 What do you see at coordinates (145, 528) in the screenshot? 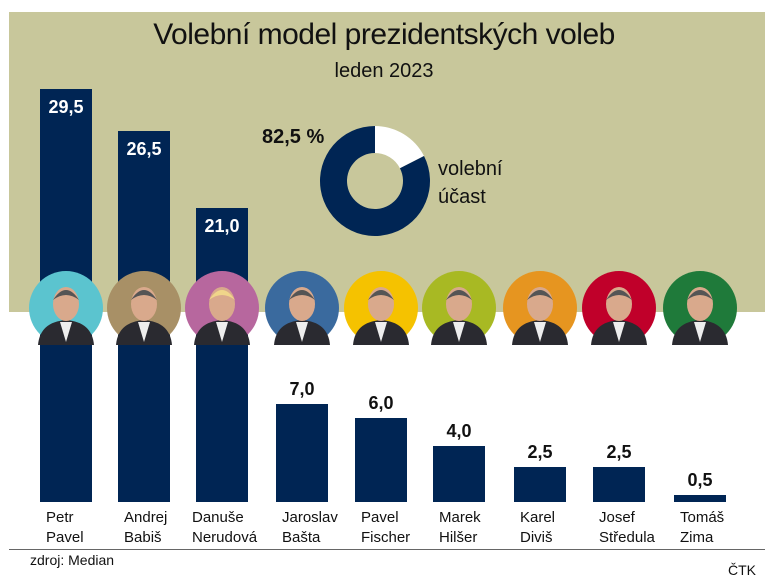
I see `category-label: Andrej Babiš` at bounding box center [145, 528].